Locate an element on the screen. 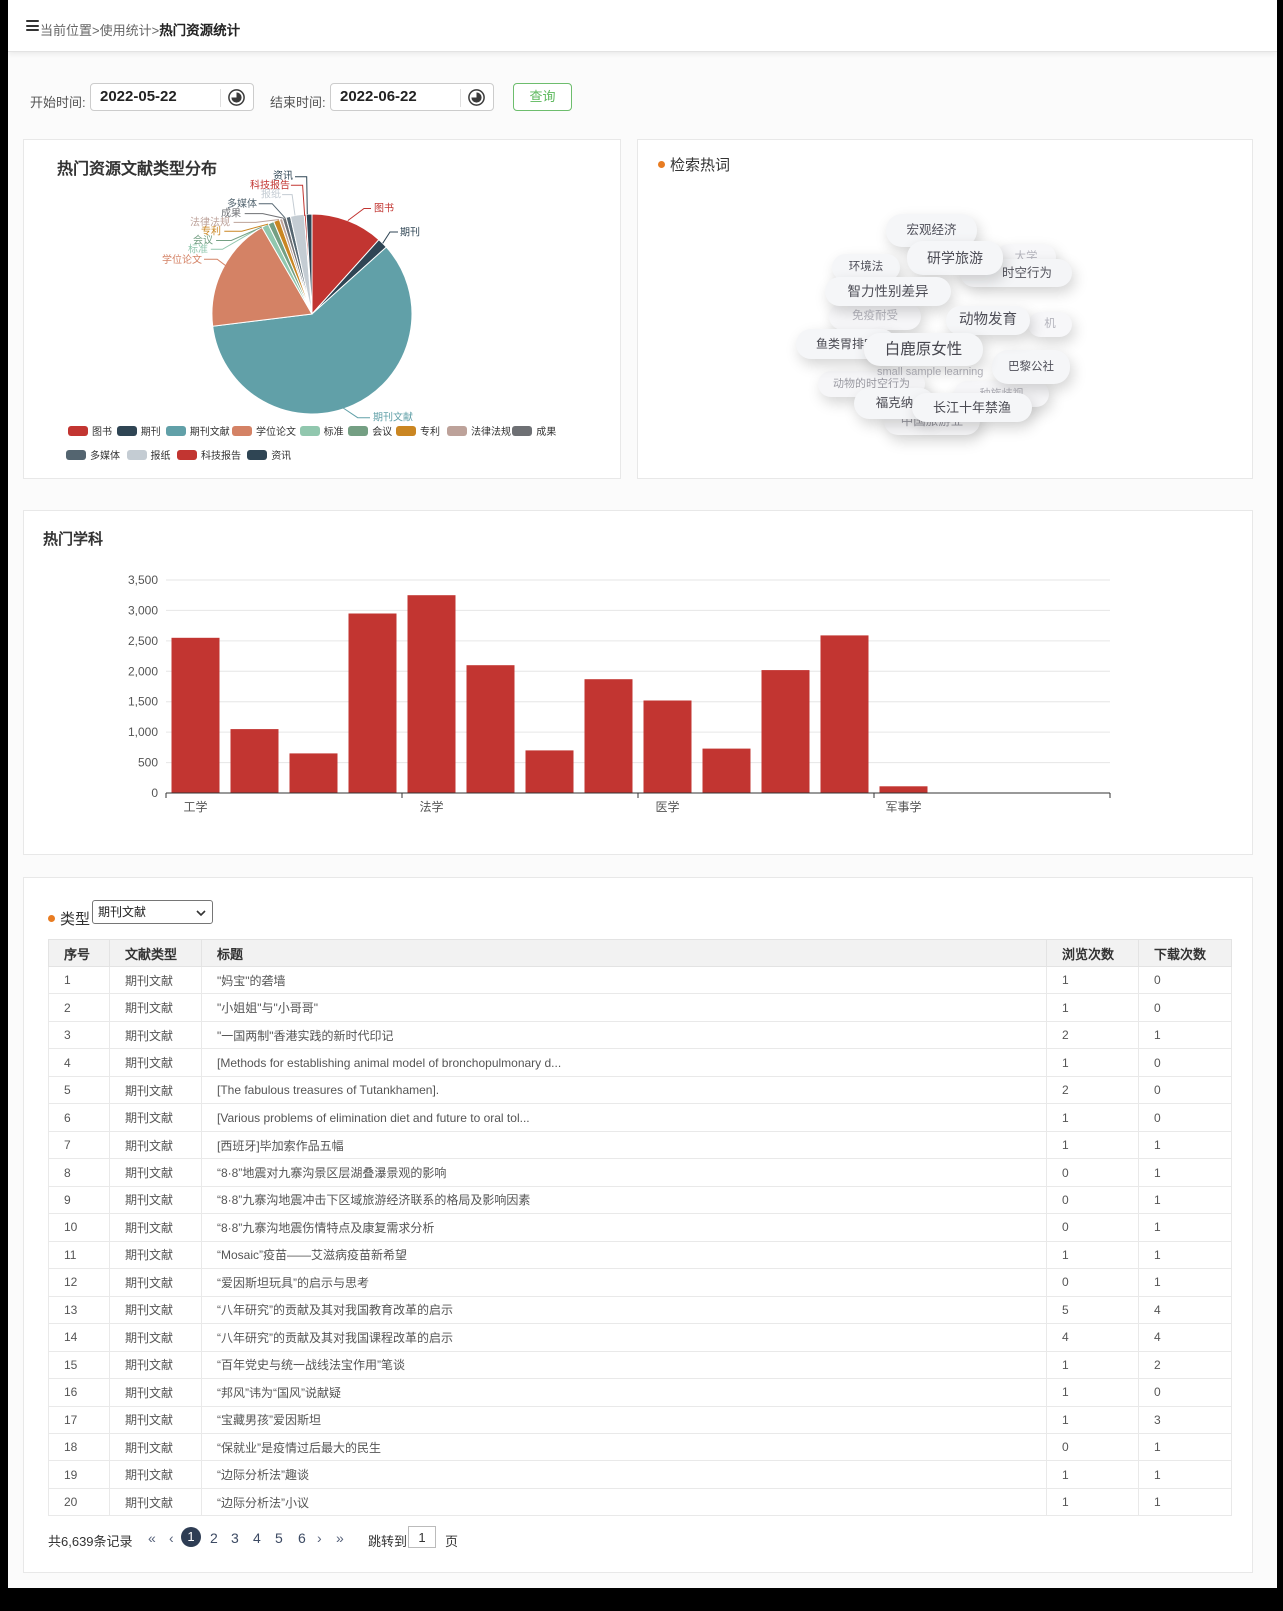 The width and height of the screenshot is (1283, 1611). svg-text: 1,500 is located at coordinates (143, 702).